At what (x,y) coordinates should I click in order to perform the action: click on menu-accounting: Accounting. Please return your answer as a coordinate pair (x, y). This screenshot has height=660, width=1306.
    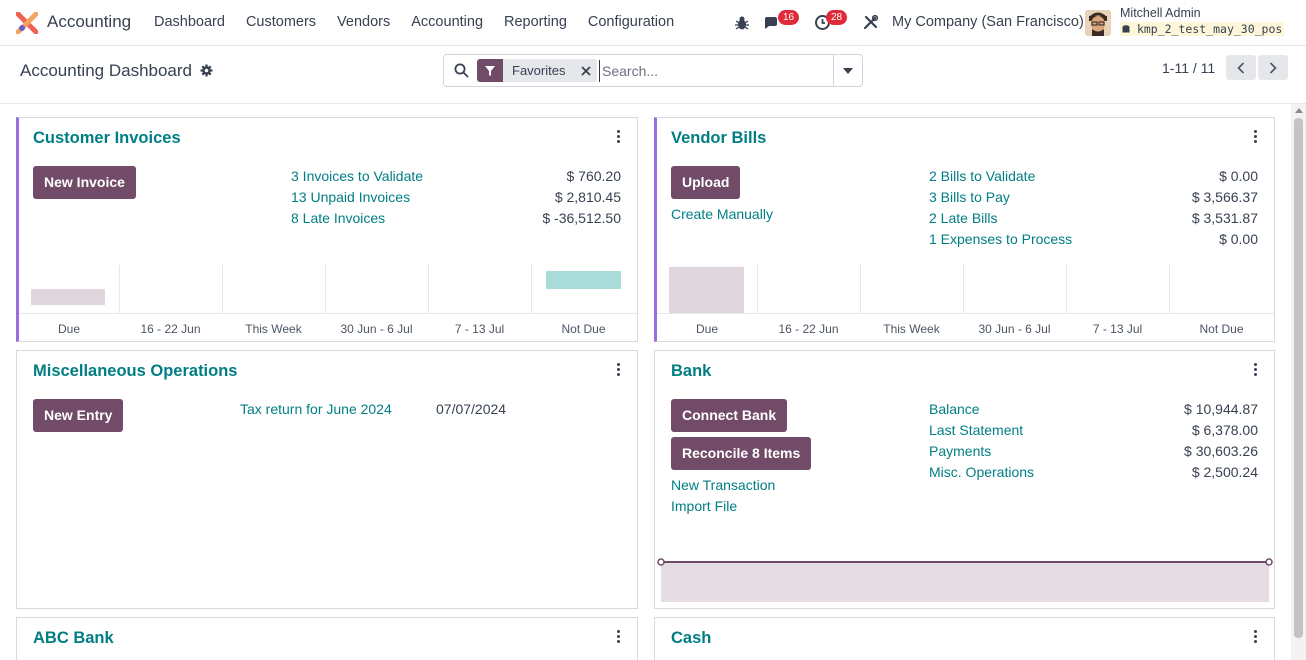
    Looking at the image, I should click on (447, 22).